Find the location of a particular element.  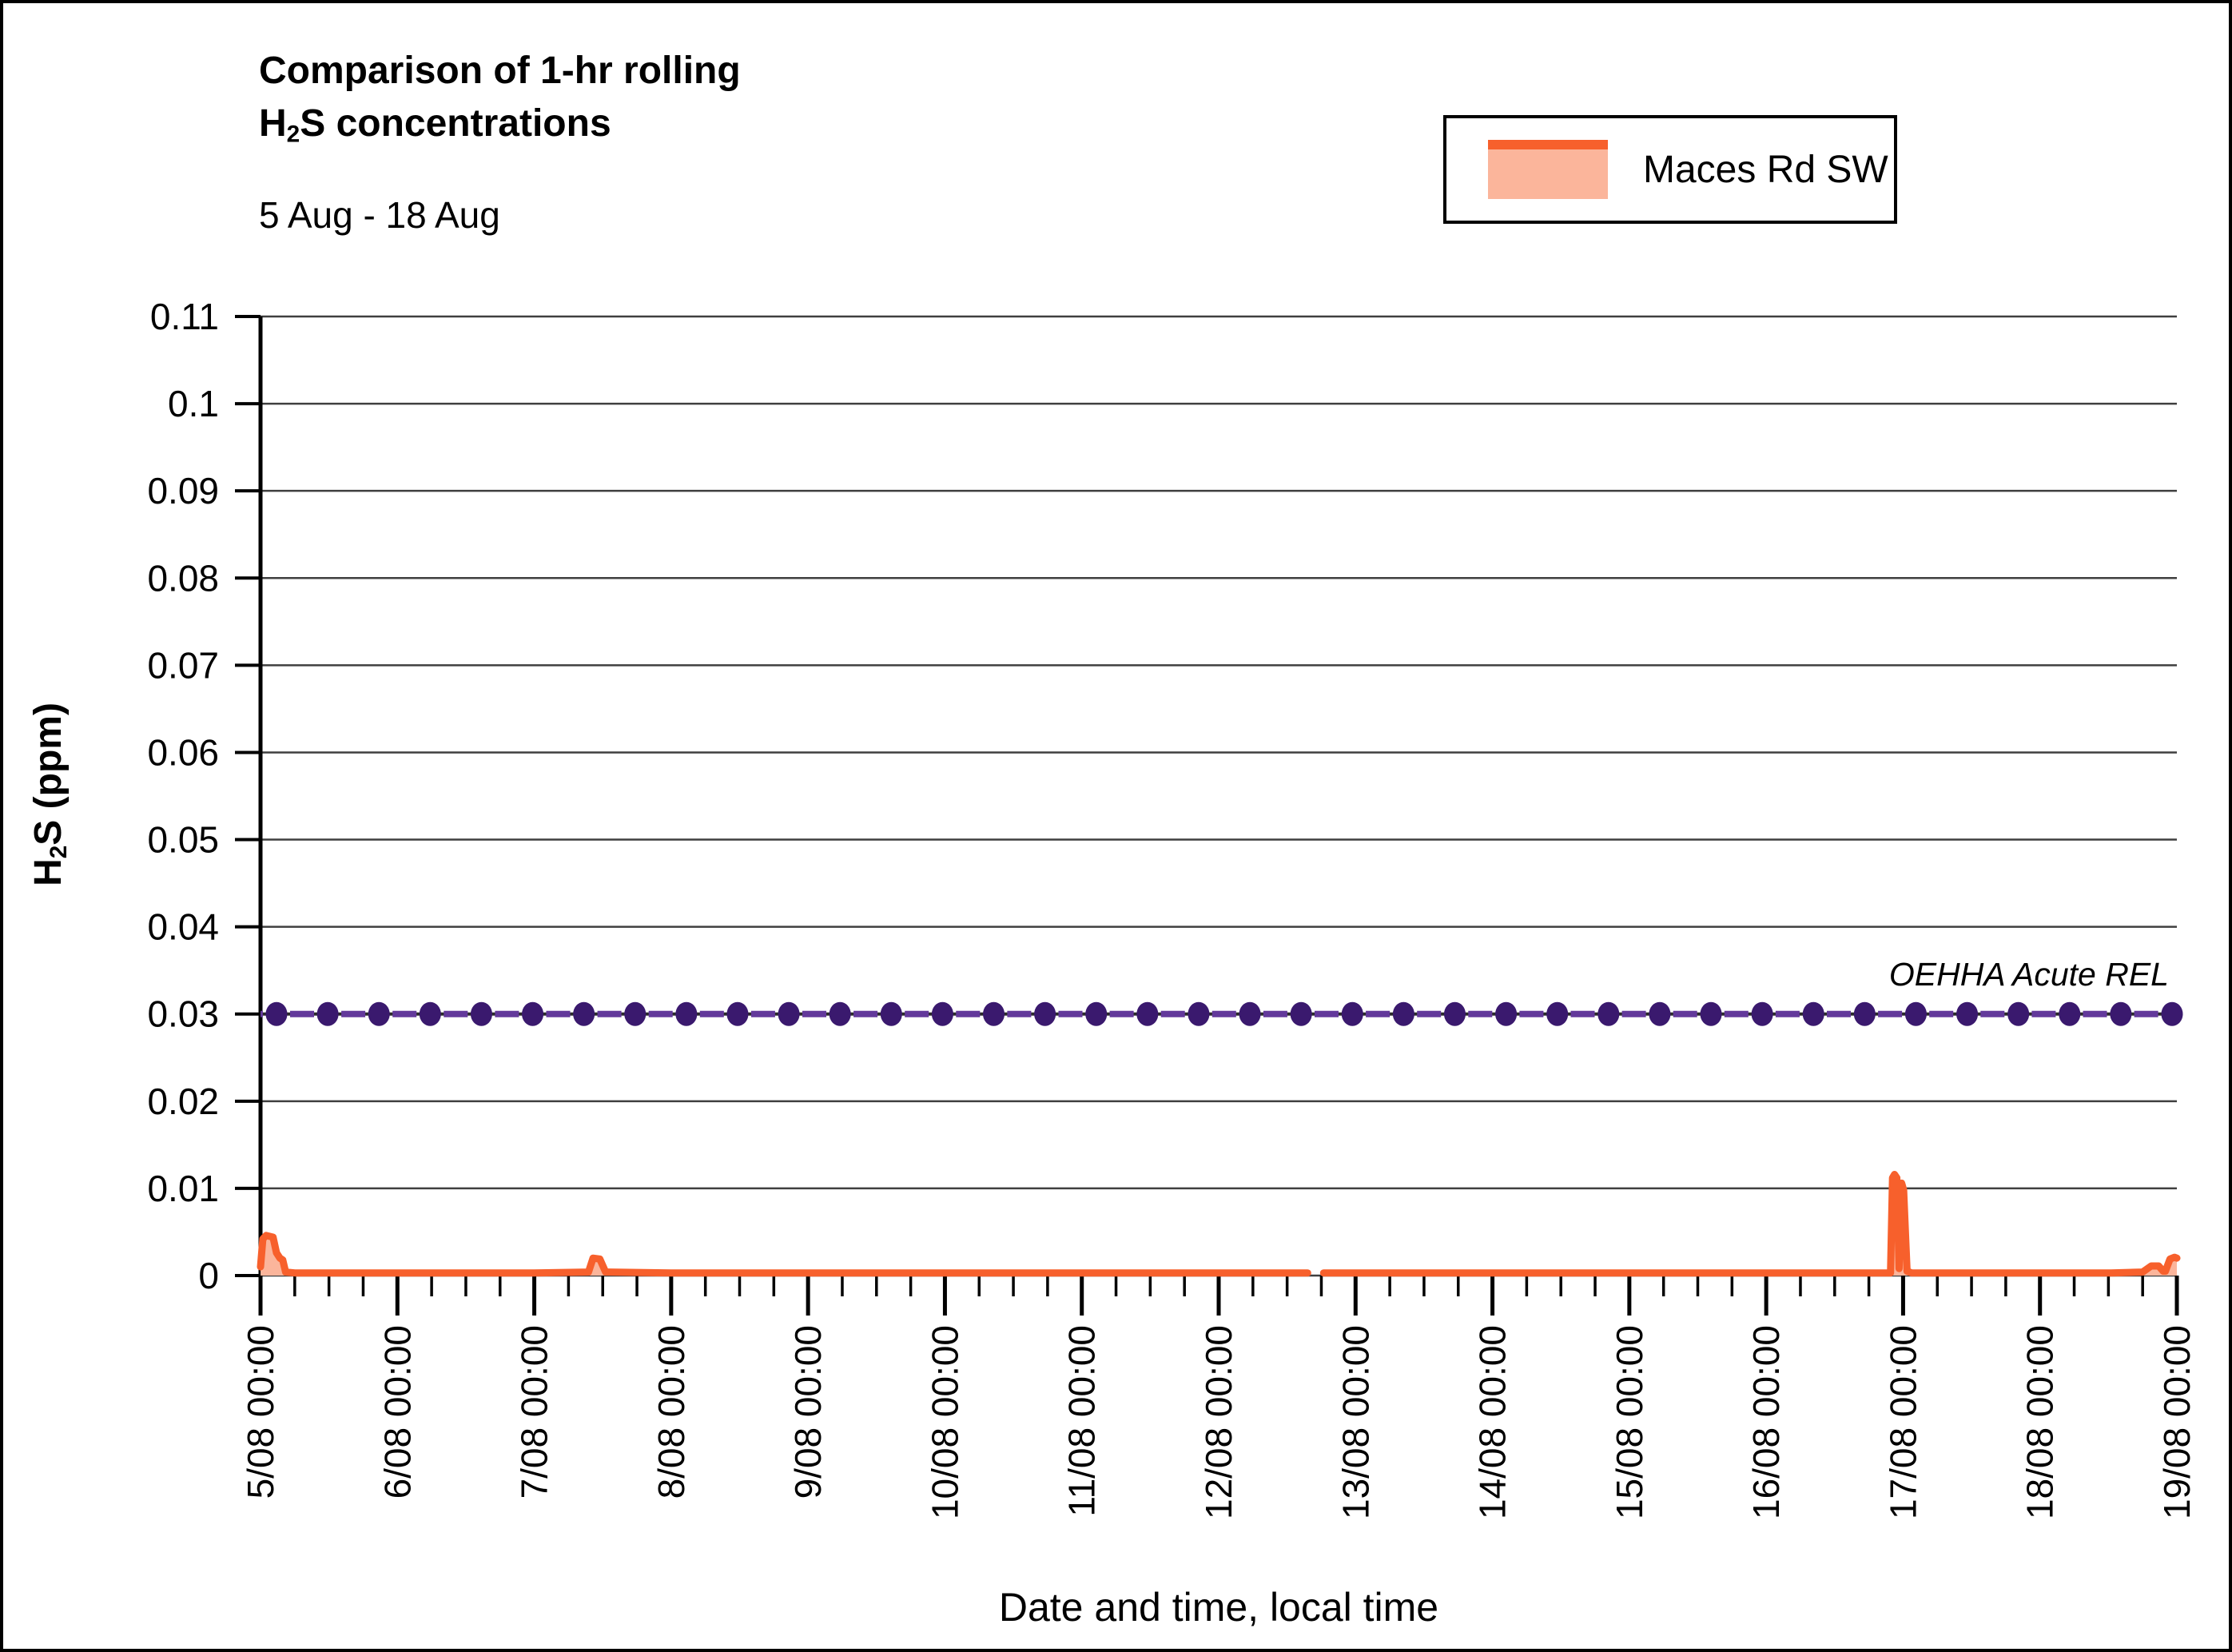

series-area is located at coordinates (1750, 1225).